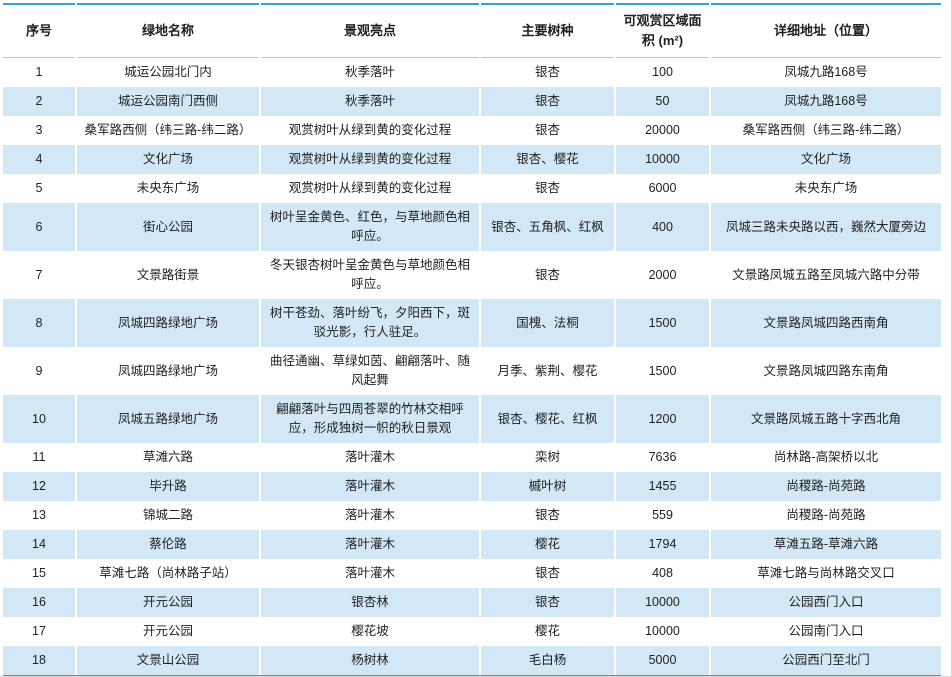 The width and height of the screenshot is (952, 677). Describe the element at coordinates (825, 159) in the screenshot. I see `cell-address: 文化广场` at that location.